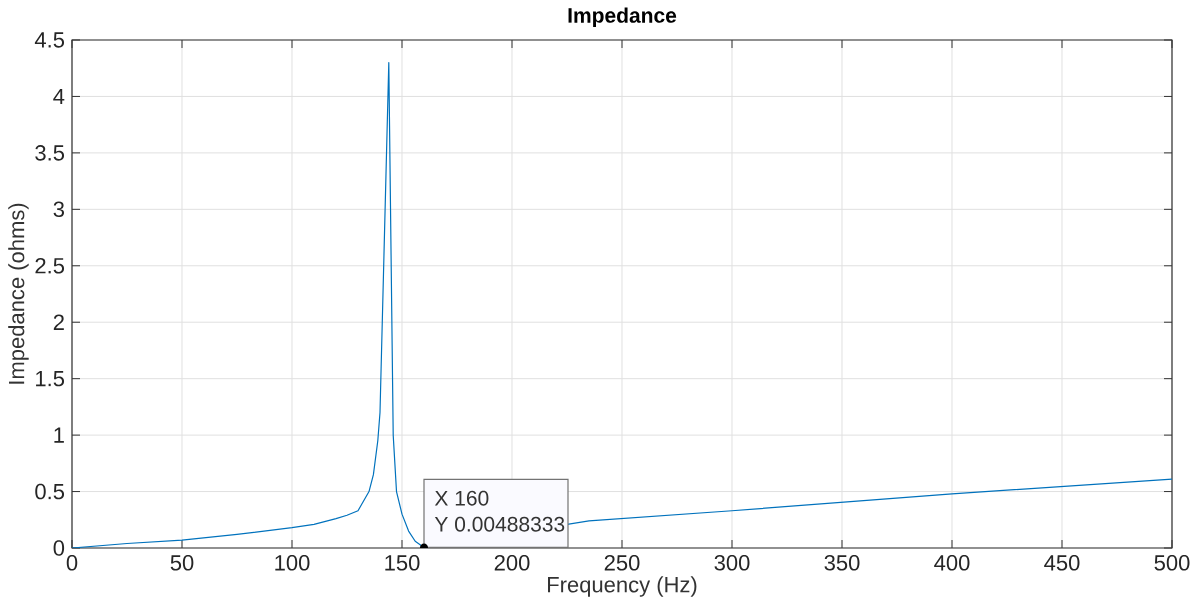  What do you see at coordinates (50, 265) in the screenshot?
I see `y-tick-label: 2.5` at bounding box center [50, 265].